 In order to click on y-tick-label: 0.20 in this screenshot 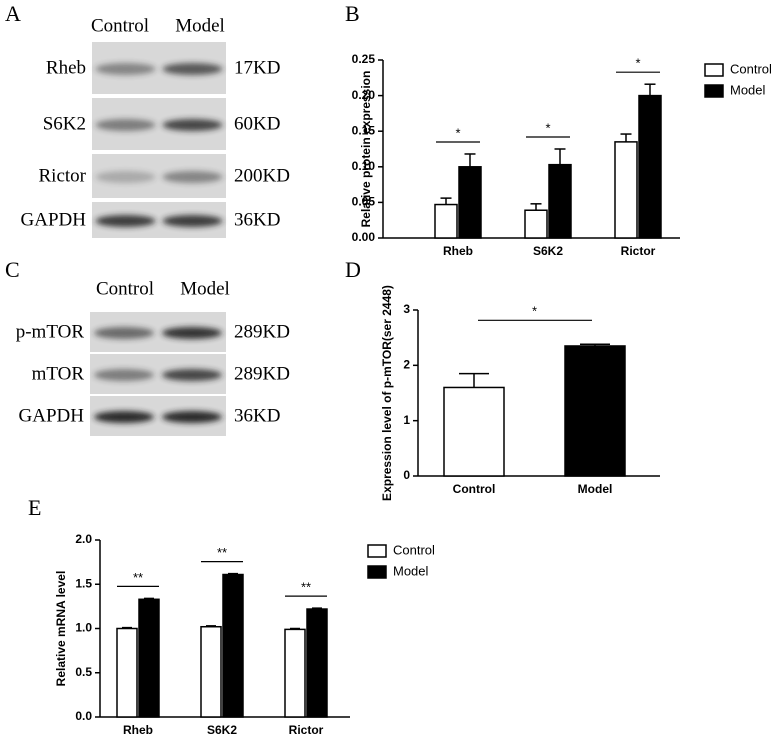, I will do `click(364, 95)`.